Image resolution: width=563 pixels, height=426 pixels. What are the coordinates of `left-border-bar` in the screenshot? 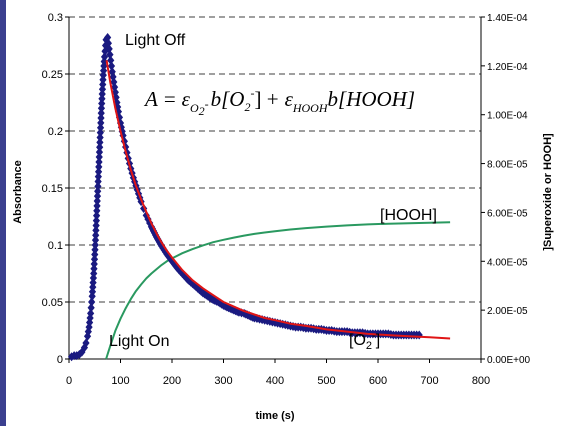 It's located at (3, 213).